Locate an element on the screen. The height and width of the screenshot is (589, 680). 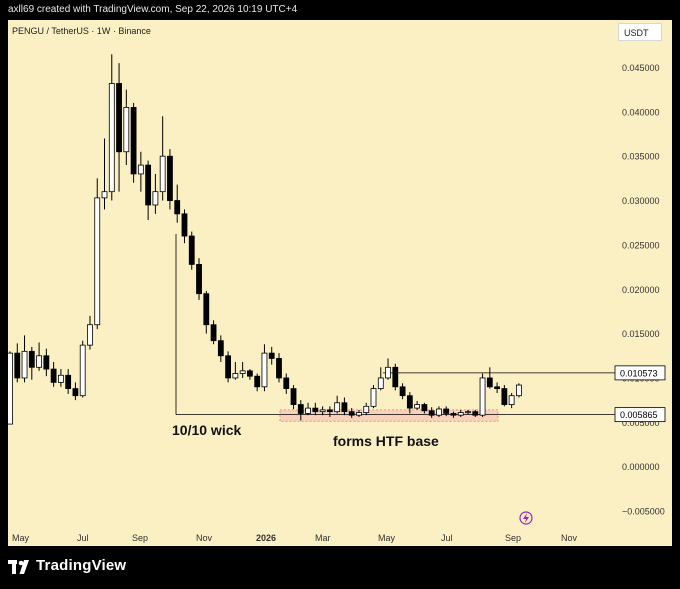
symbol-title: PENGU / TetherUS · 1W · Binance is located at coordinates (81, 31).